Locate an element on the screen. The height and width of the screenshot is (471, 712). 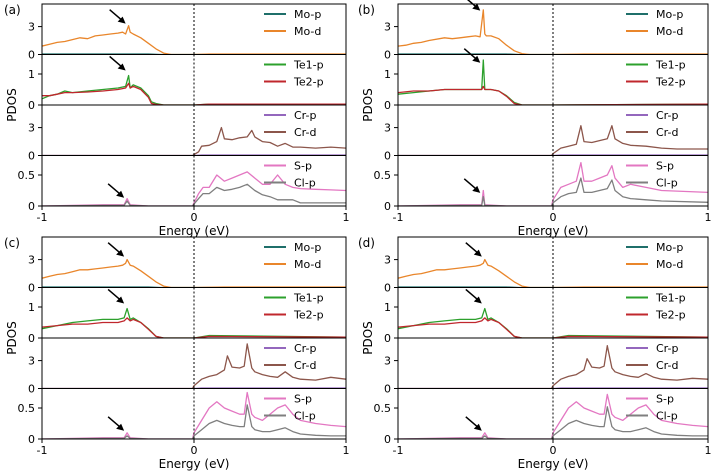
panel-label: (d) is located at coordinates (366, 243).